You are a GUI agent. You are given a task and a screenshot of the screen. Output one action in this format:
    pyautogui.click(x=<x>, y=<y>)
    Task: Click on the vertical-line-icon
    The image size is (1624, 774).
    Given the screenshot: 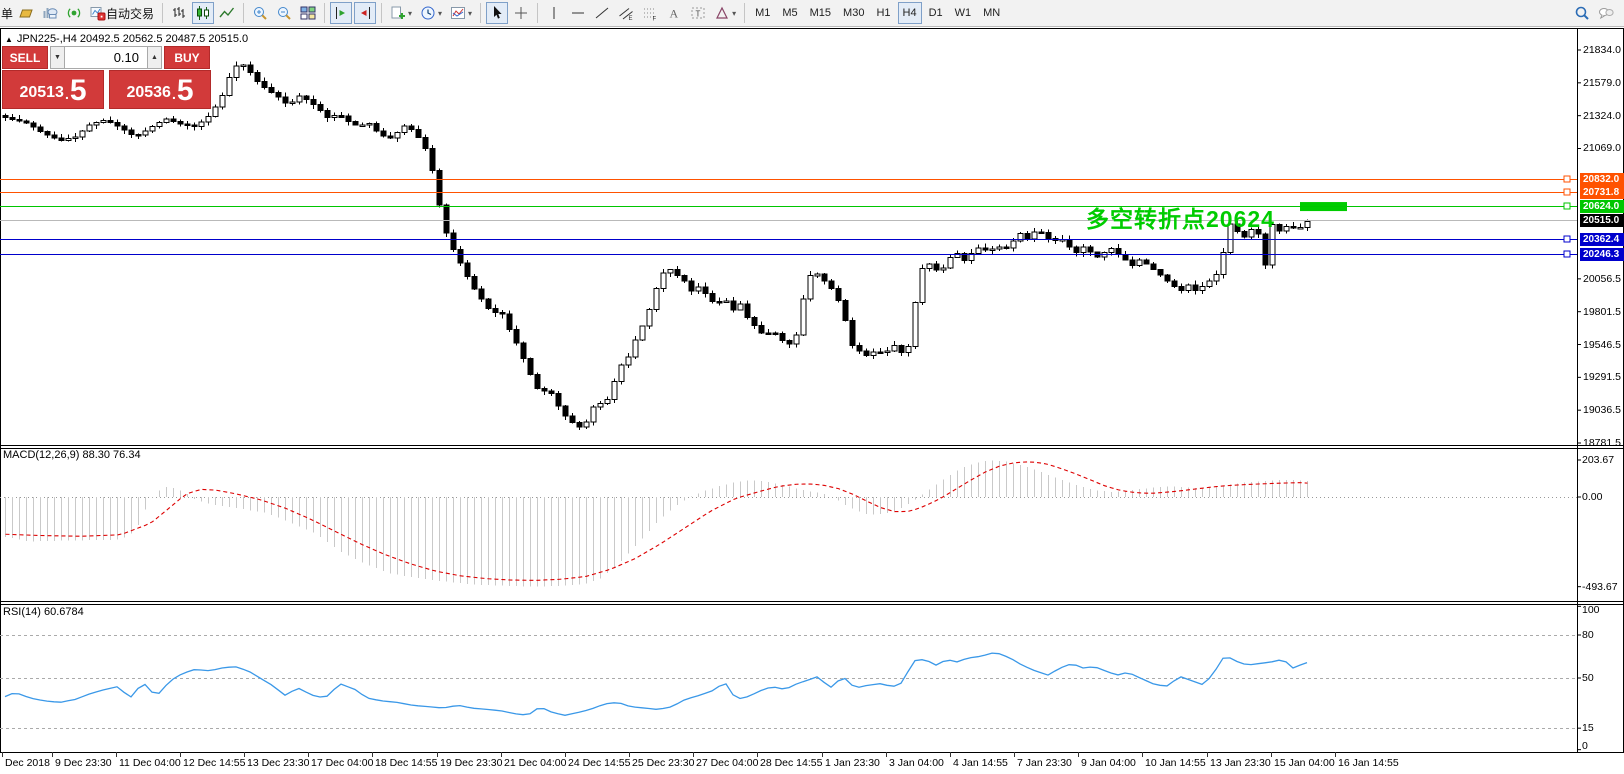 What is the action you would take?
    pyautogui.click(x=554, y=13)
    